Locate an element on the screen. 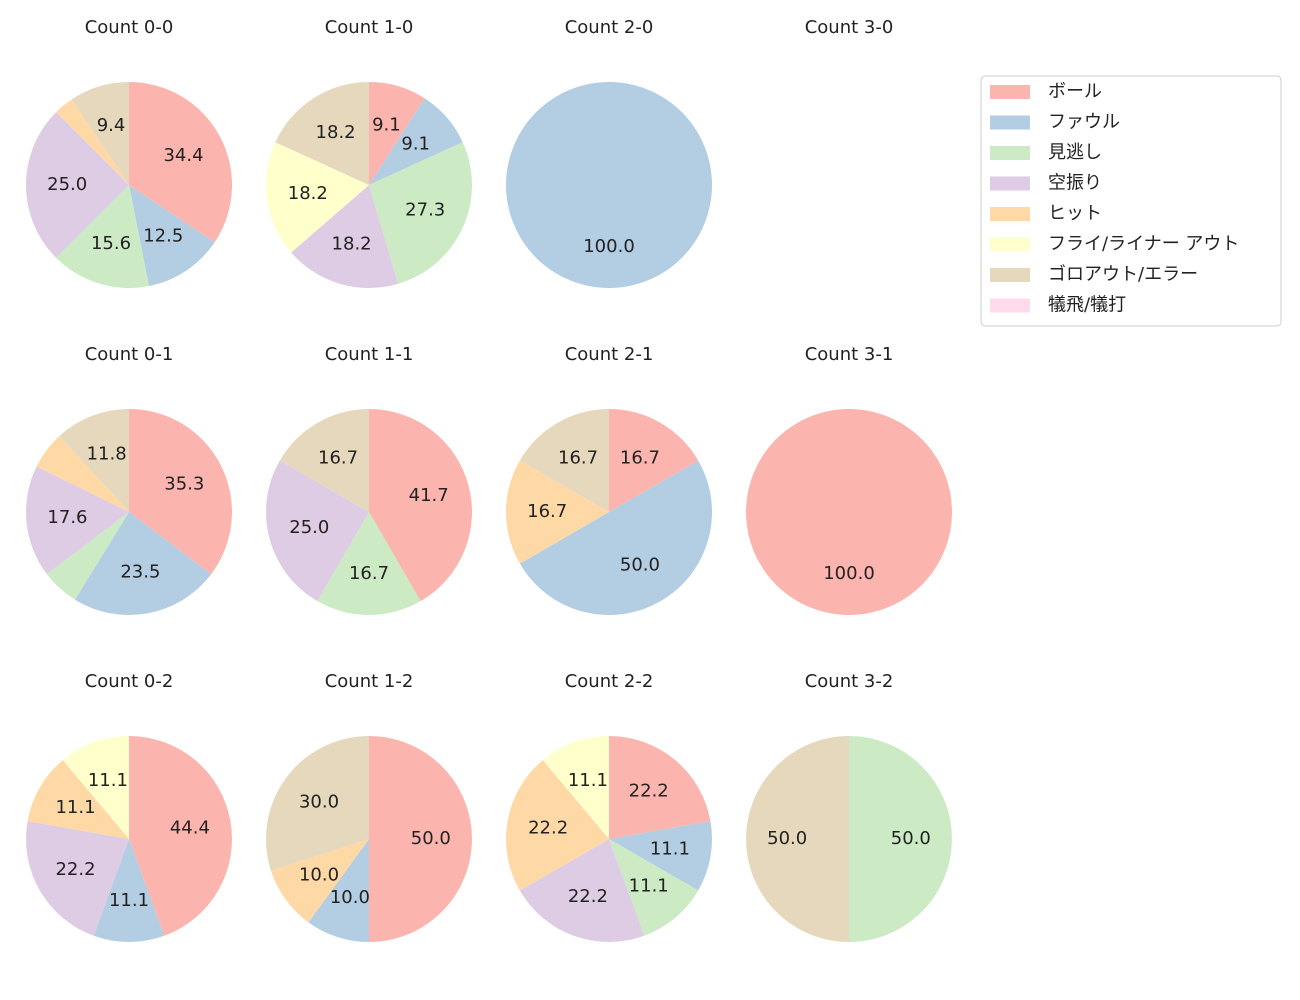 This screenshot has height=1000, width=1300. pie-title: Count 3-0 is located at coordinates (849, 27).